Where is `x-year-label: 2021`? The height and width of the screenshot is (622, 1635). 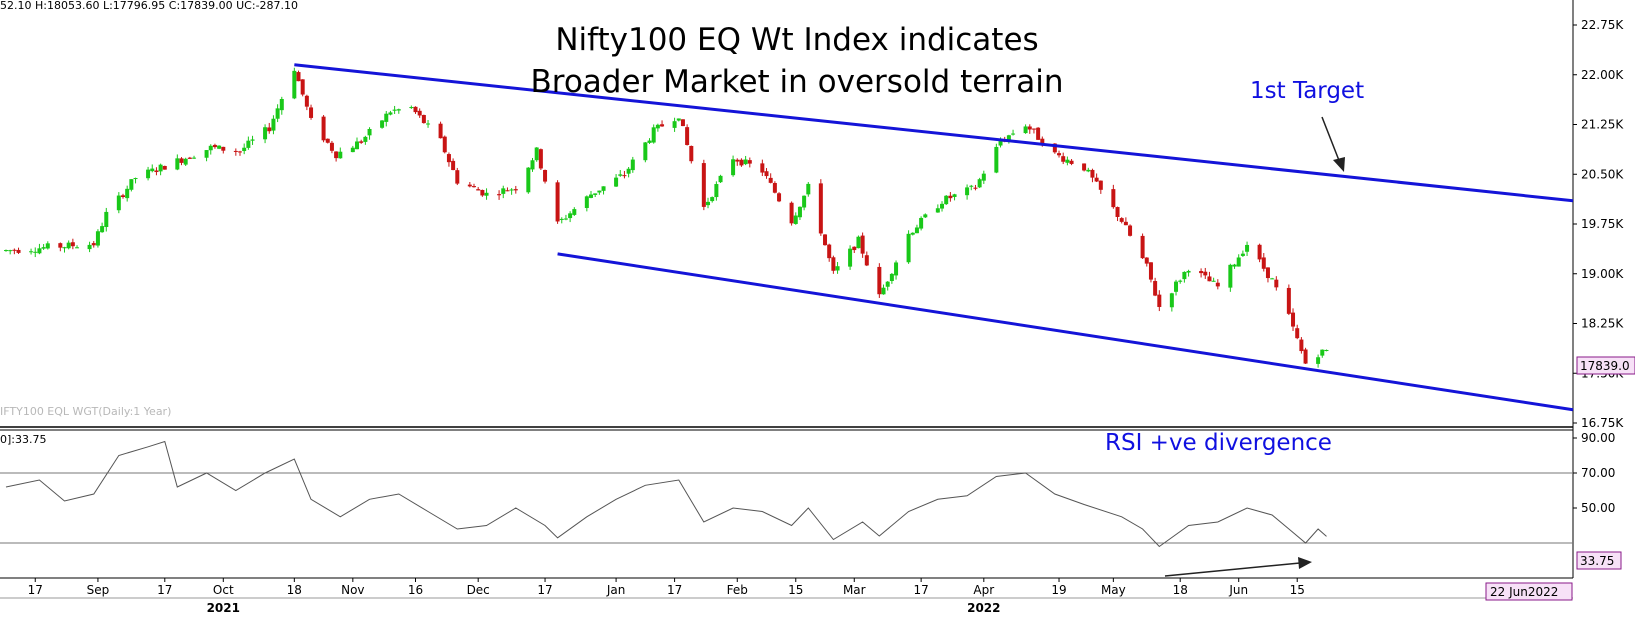 x-year-label: 2021 is located at coordinates (223, 608).